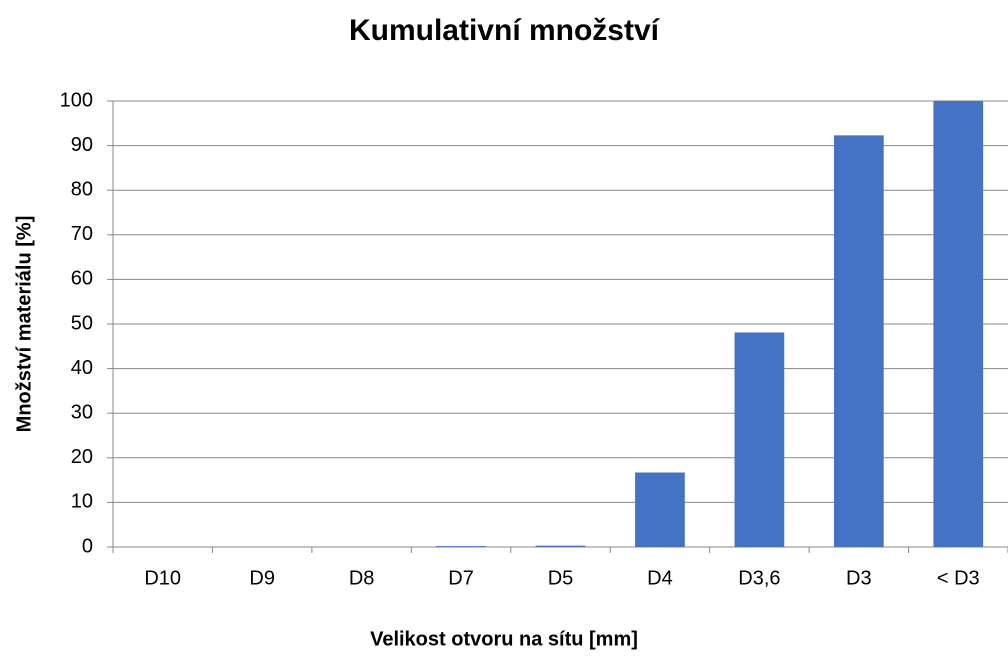 This screenshot has width=1008, height=659. I want to click on x-axis-label: Velikost otvoru na sítu [mm], so click(504, 639).